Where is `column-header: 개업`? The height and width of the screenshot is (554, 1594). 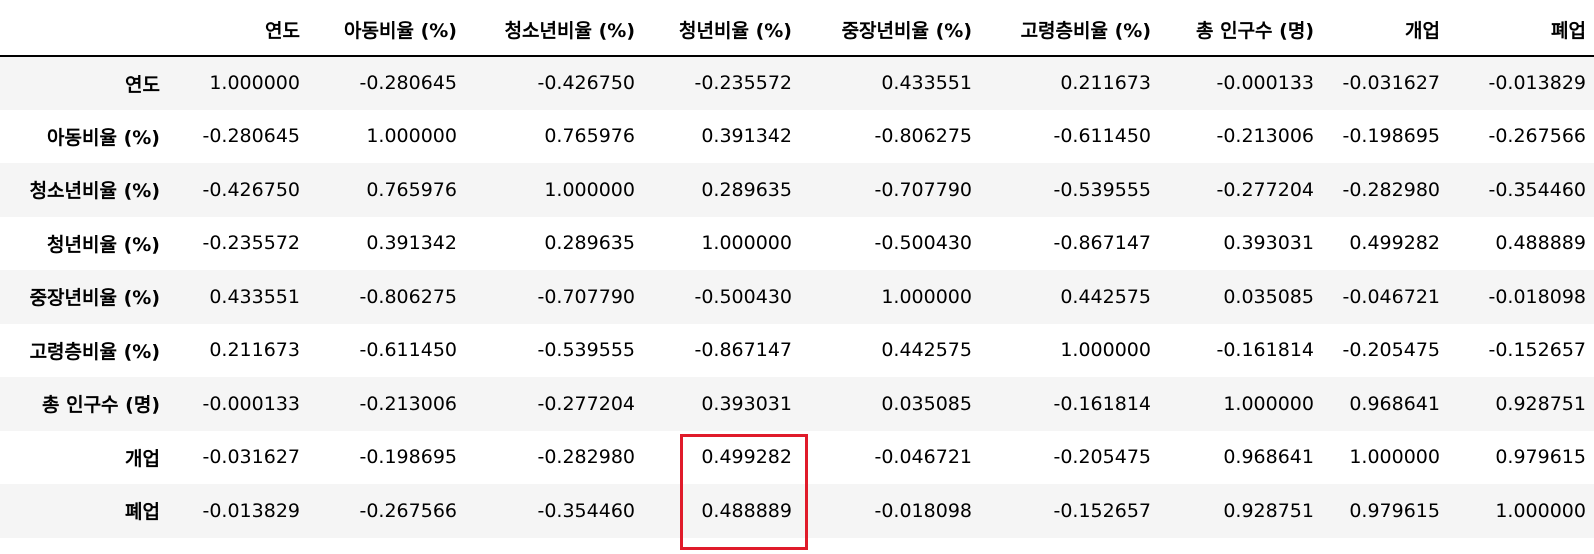 column-header: 개업 is located at coordinates (1385, 28).